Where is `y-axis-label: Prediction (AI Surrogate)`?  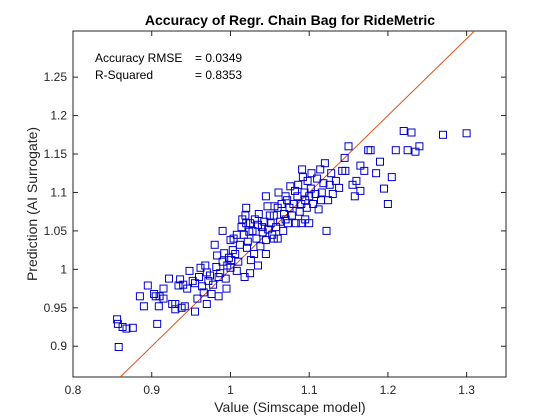 y-axis-label: Prediction (AI Surrogate) is located at coordinates (32, 204).